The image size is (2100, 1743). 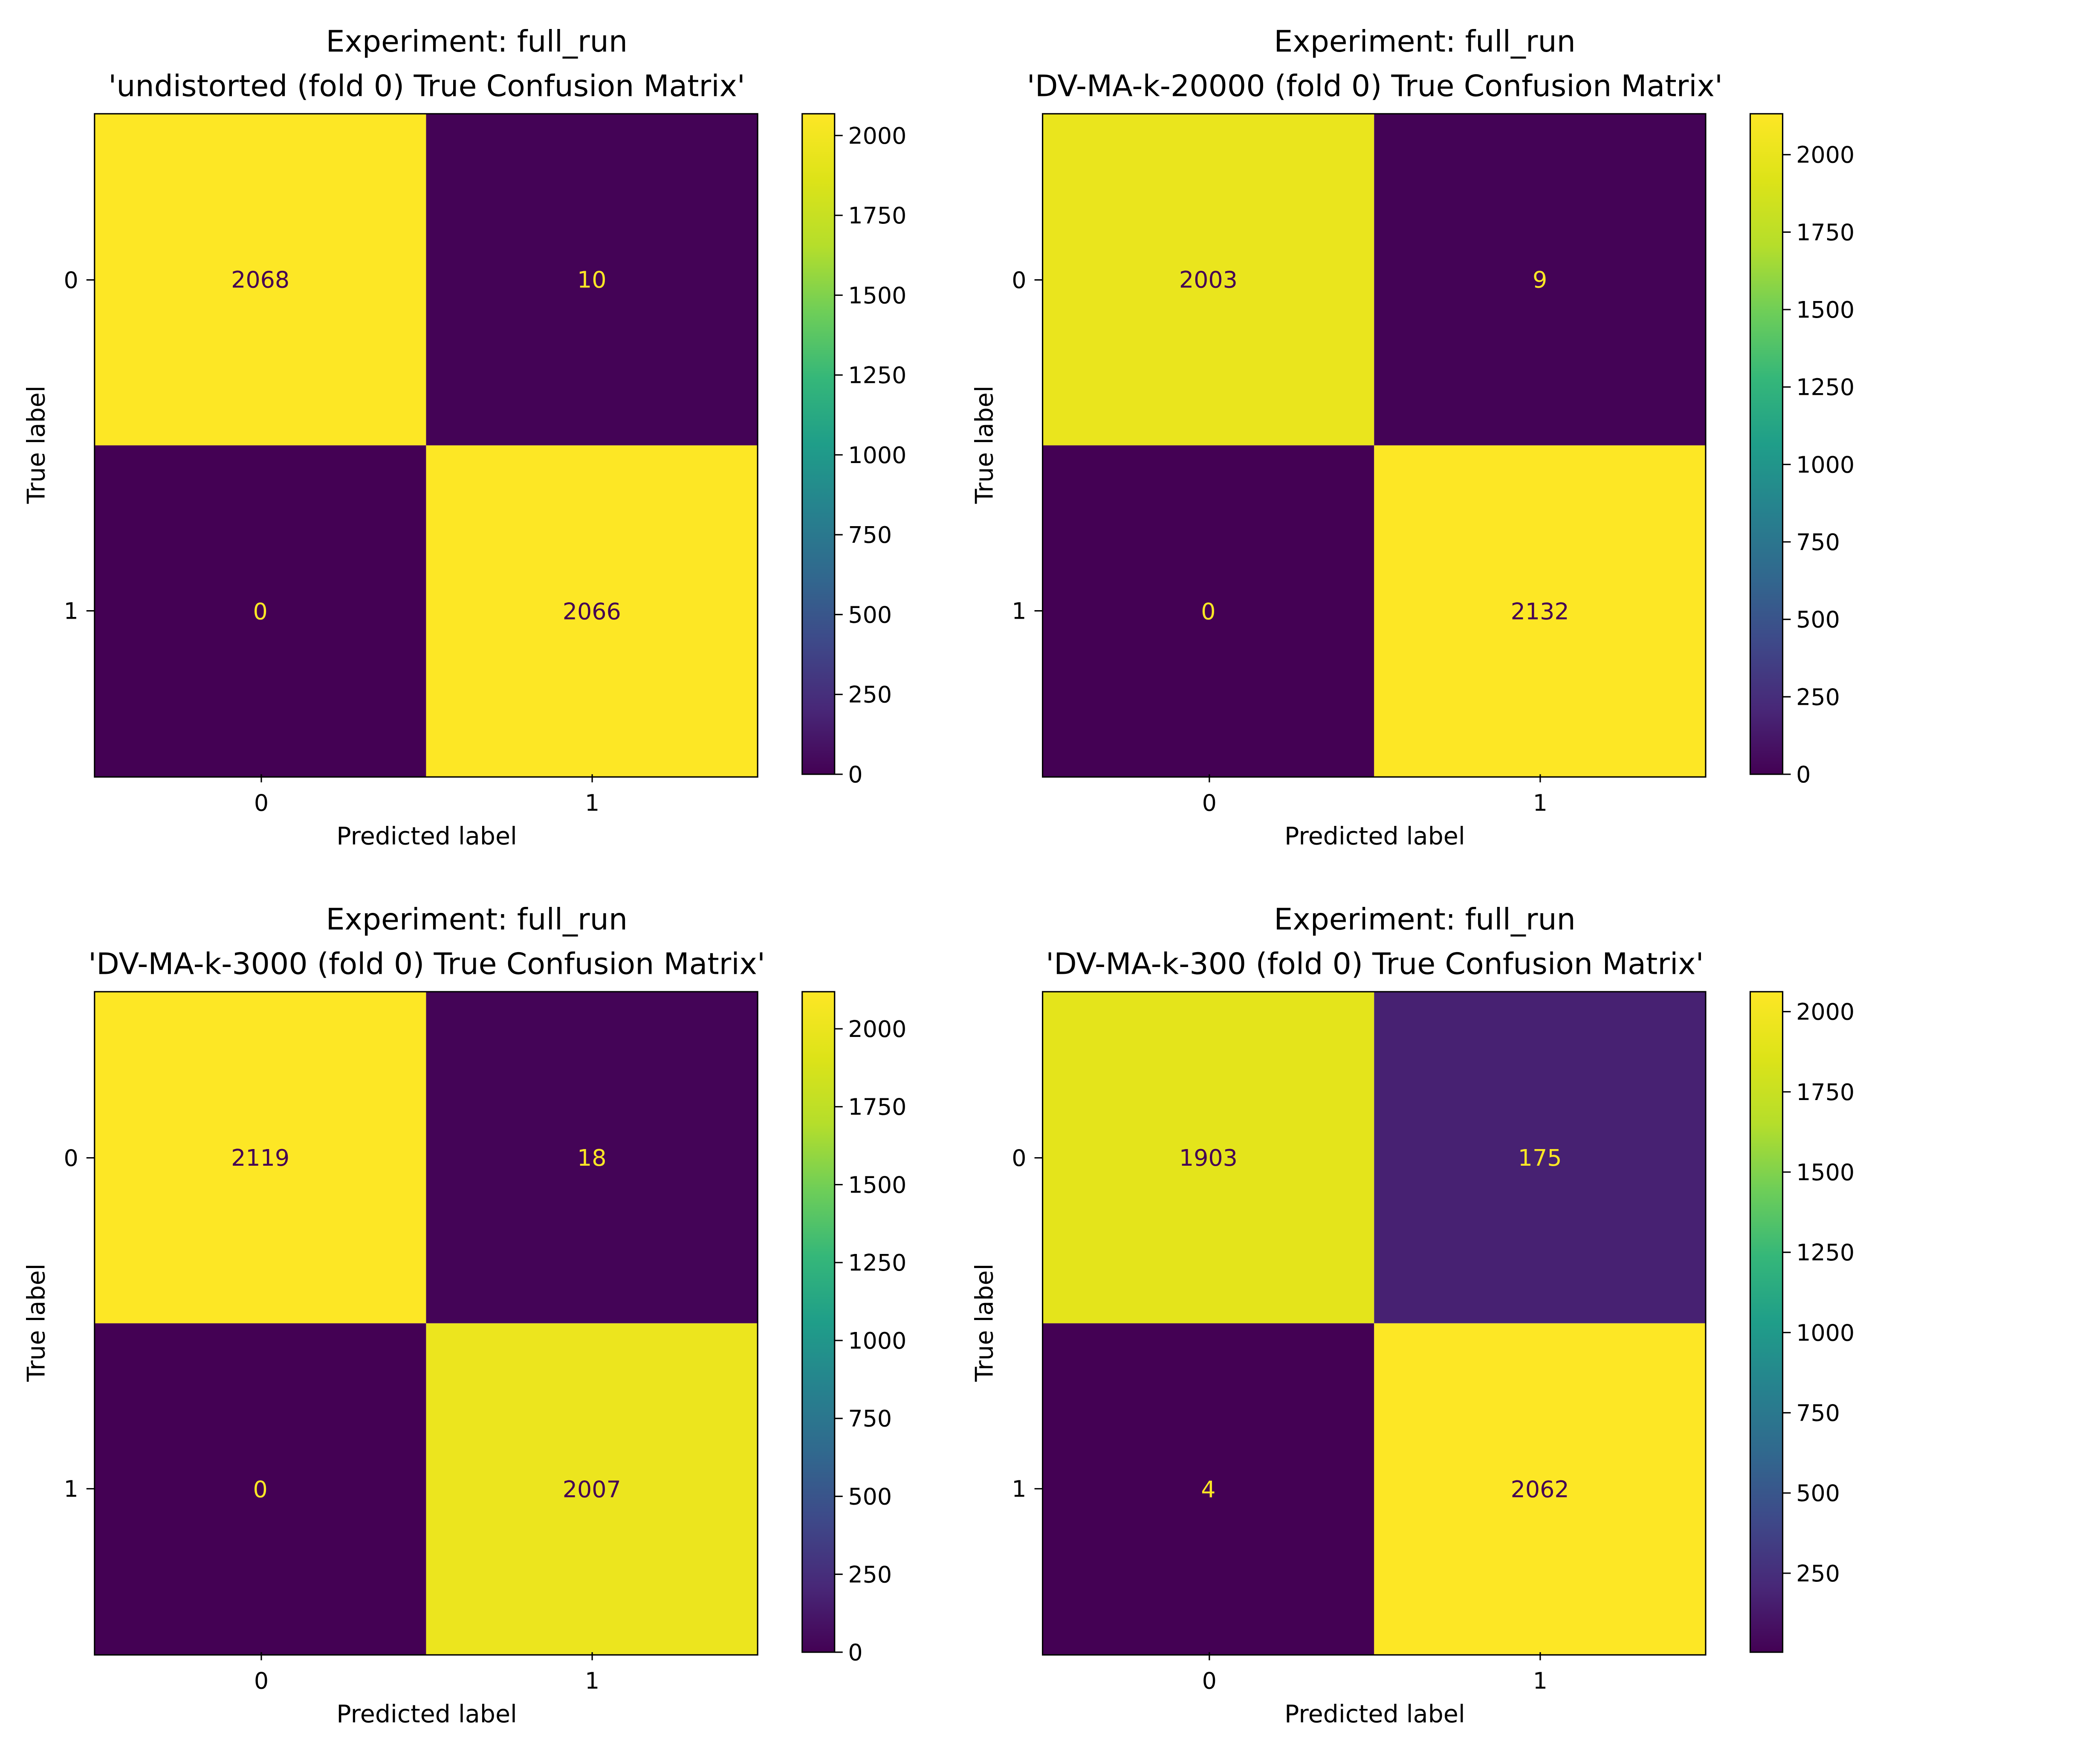 I want to click on cell-value-label: 2007, so click(x=592, y=1489).